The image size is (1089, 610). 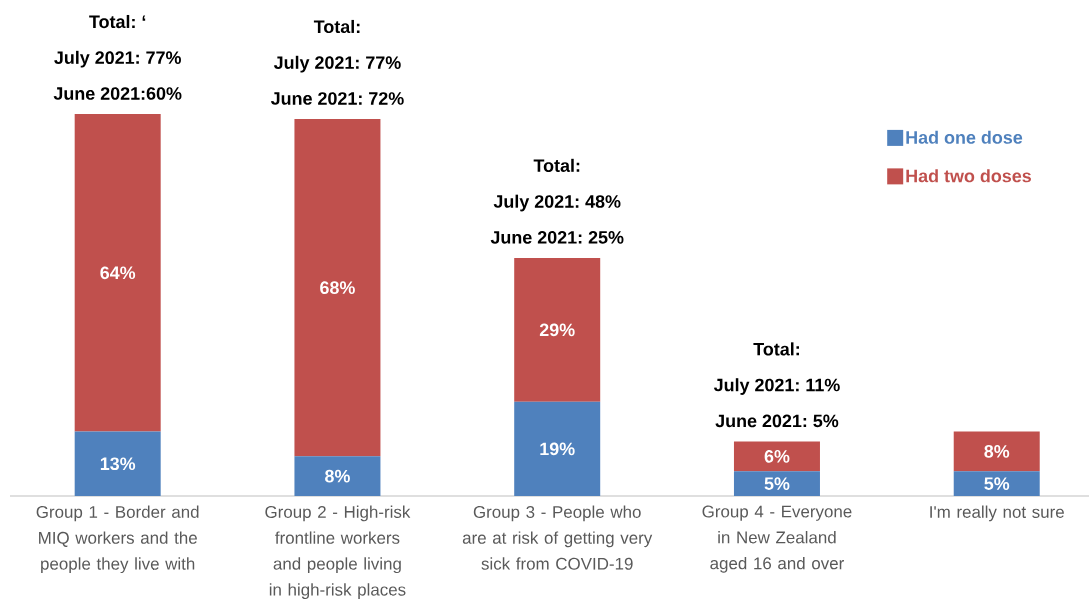 I want to click on text: June 2021:60%, so click(x=117, y=93).